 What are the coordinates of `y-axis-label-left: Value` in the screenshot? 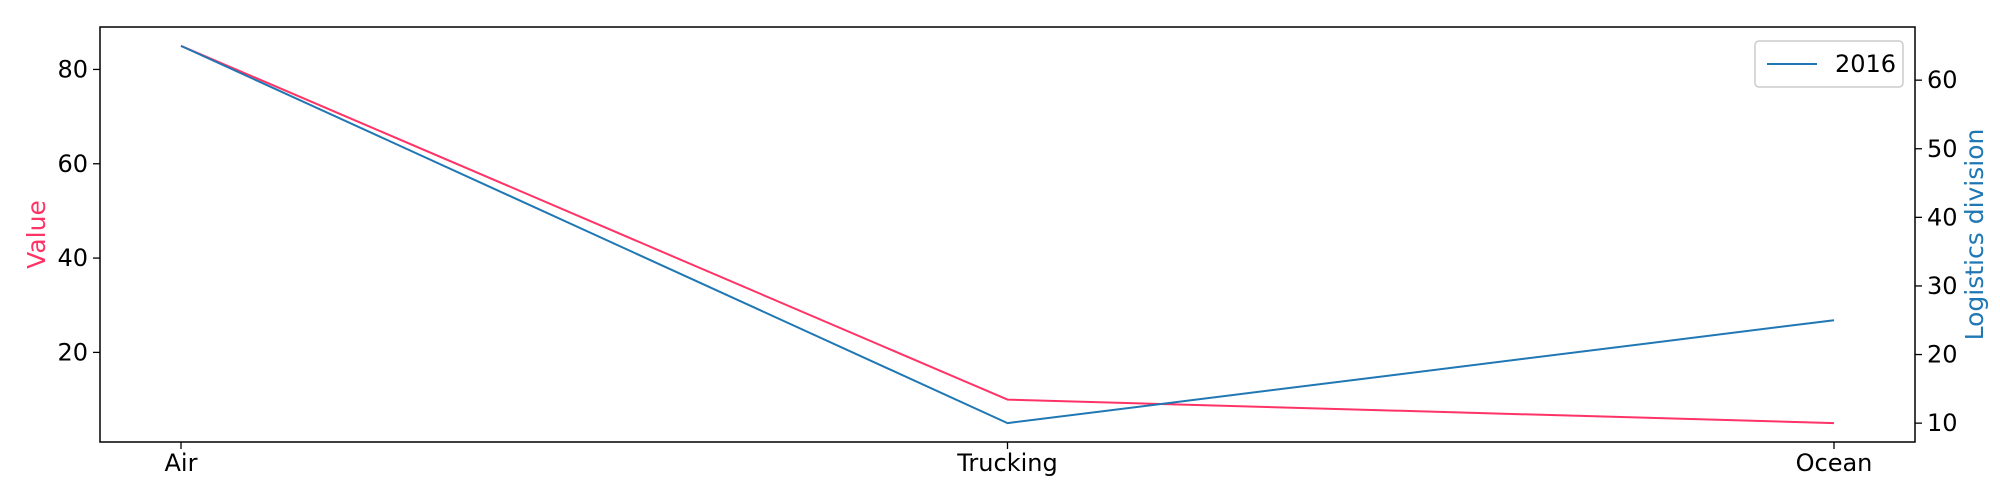 It's located at (36, 234).